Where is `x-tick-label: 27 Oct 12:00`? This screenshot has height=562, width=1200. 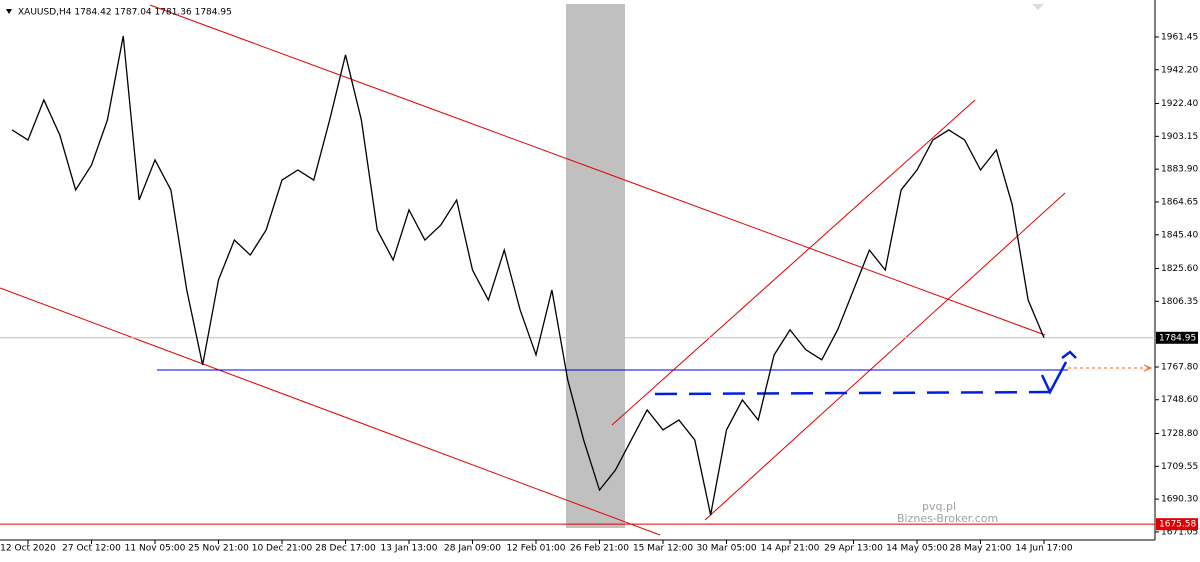
x-tick-label: 27 Oct 12:00 is located at coordinates (91, 549).